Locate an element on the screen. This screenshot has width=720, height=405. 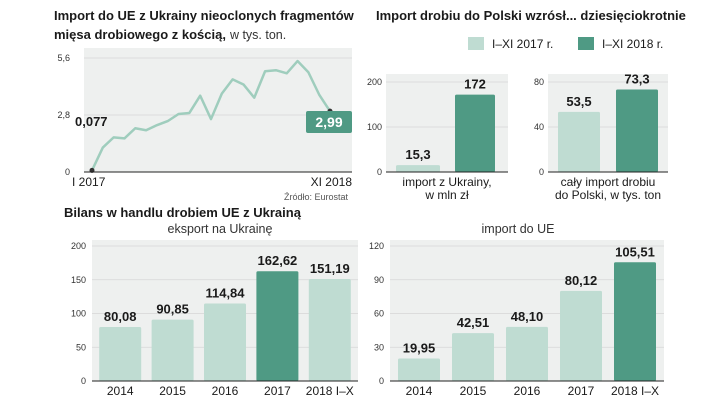
bar-chart-y-tick-label: 50 is located at coordinates (81, 347).